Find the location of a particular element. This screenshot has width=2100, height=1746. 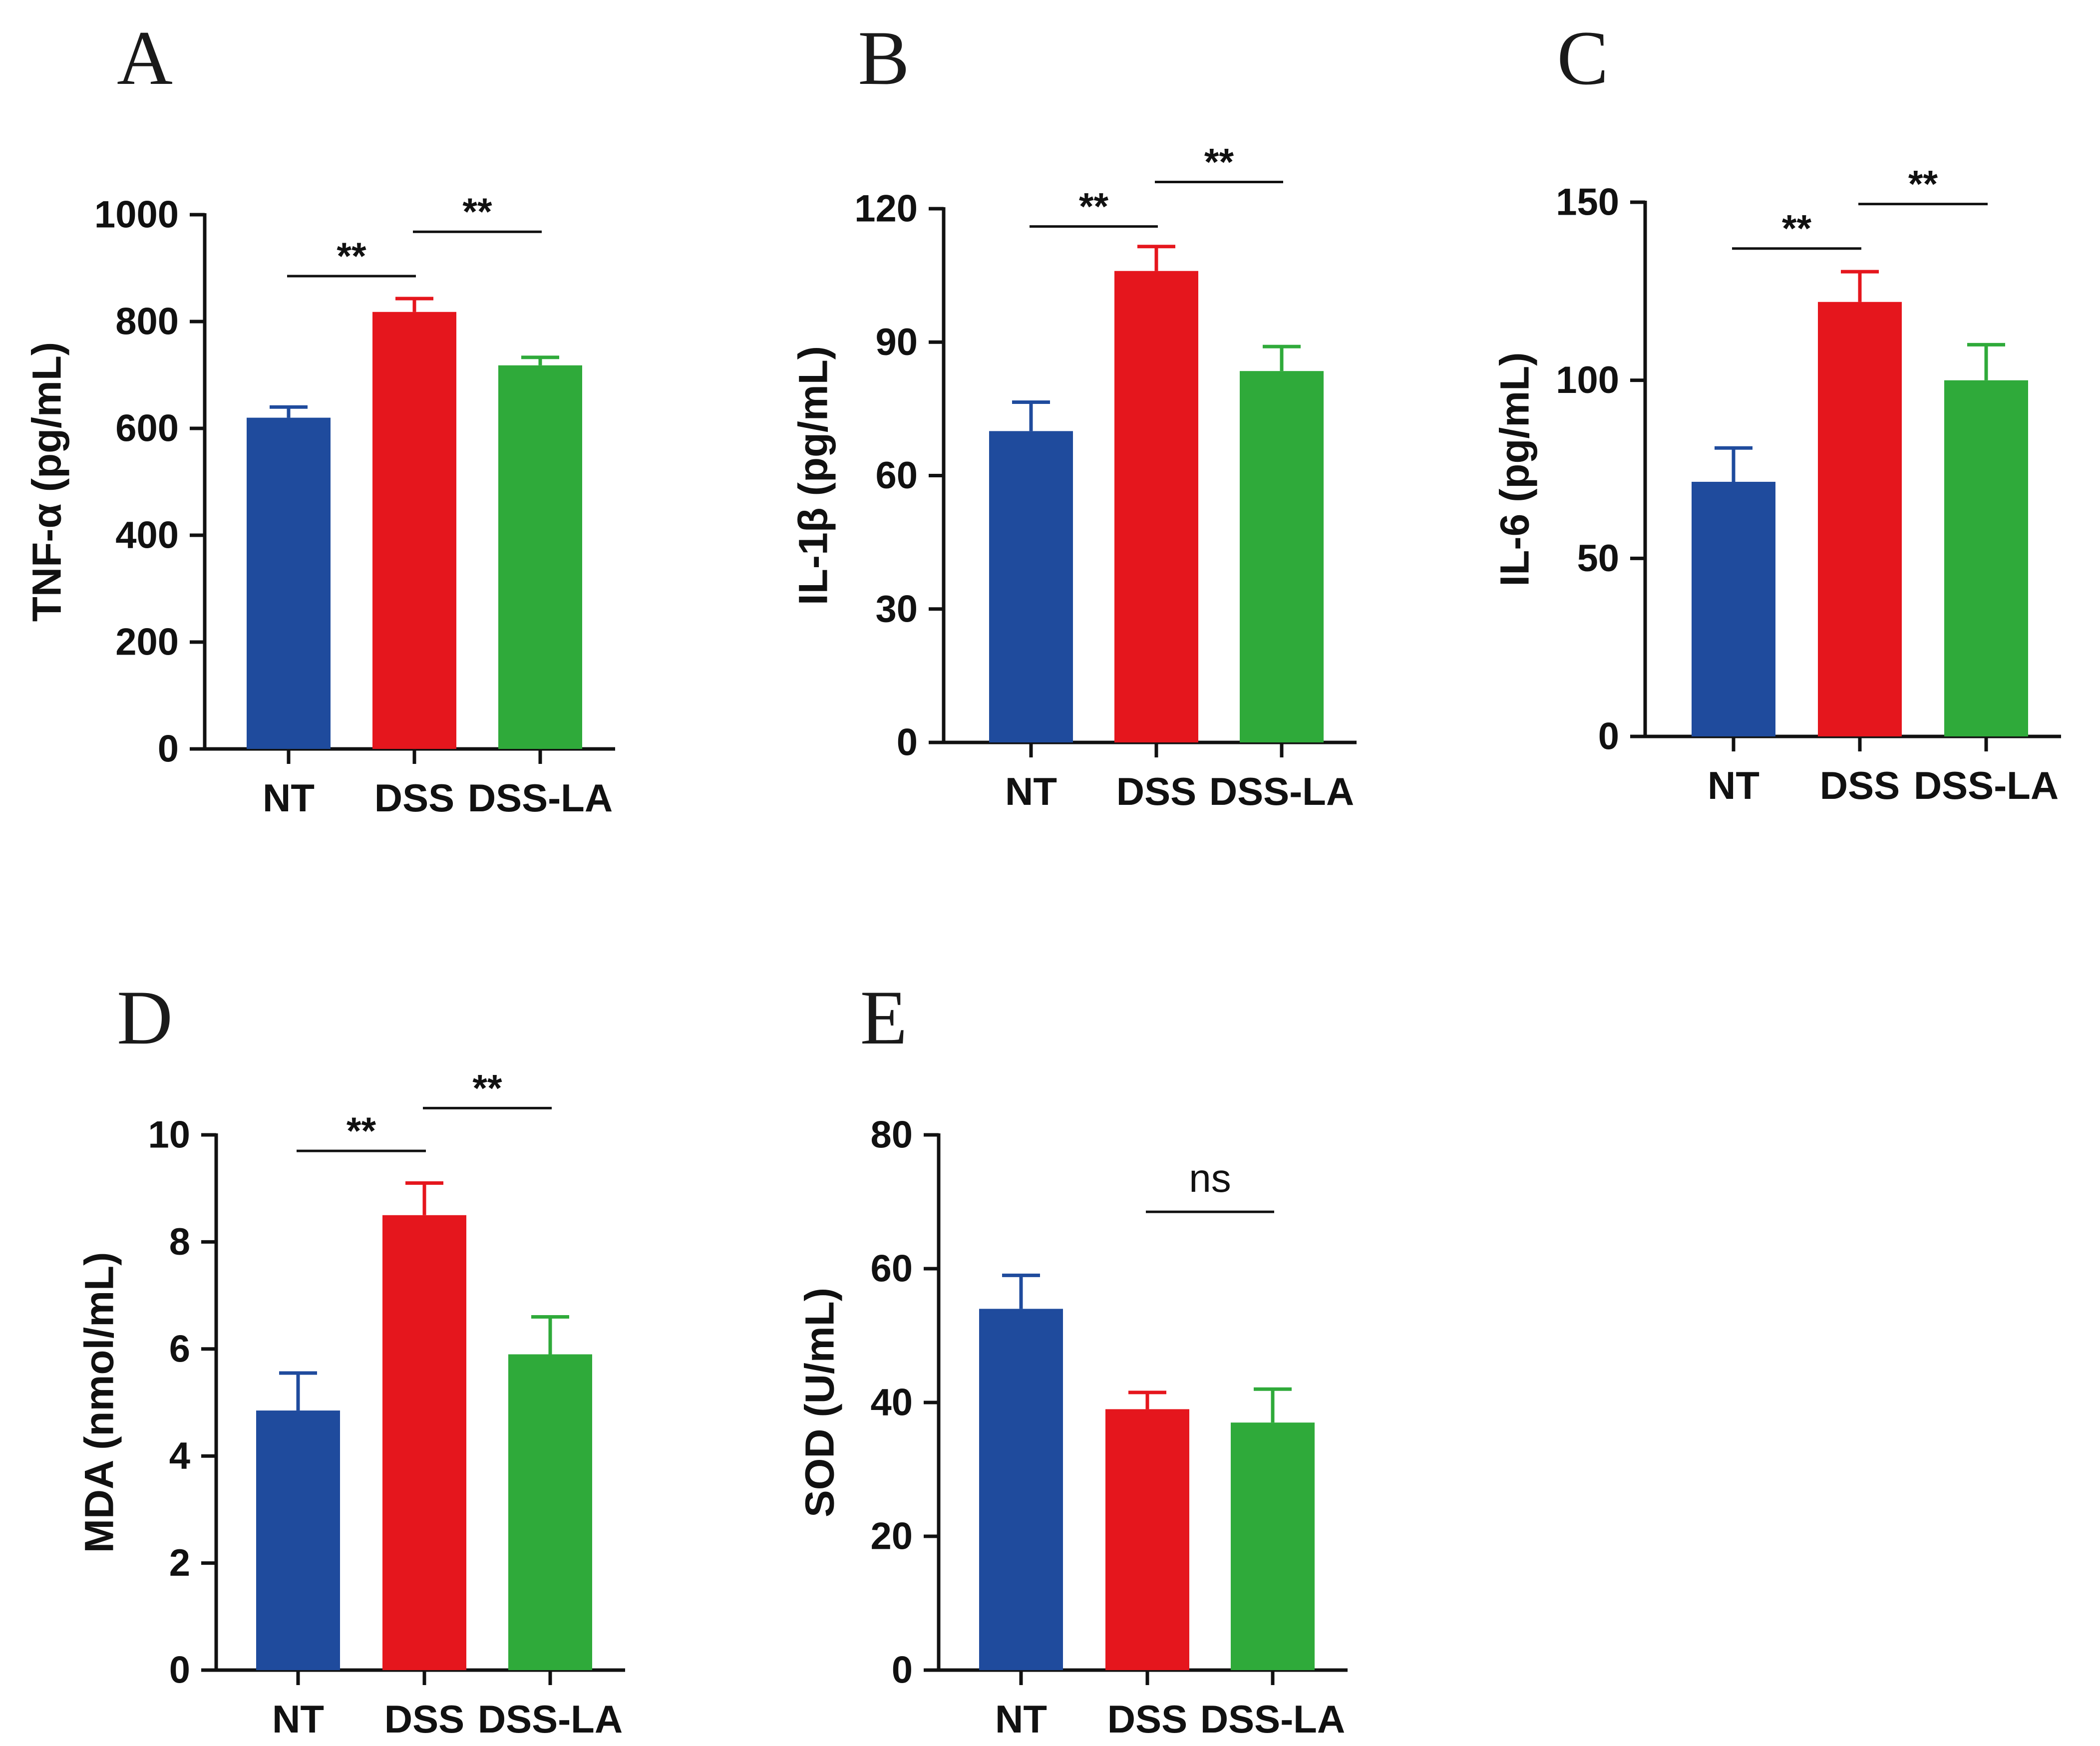

y-tick-label: 100 is located at coordinates (1587, 380).